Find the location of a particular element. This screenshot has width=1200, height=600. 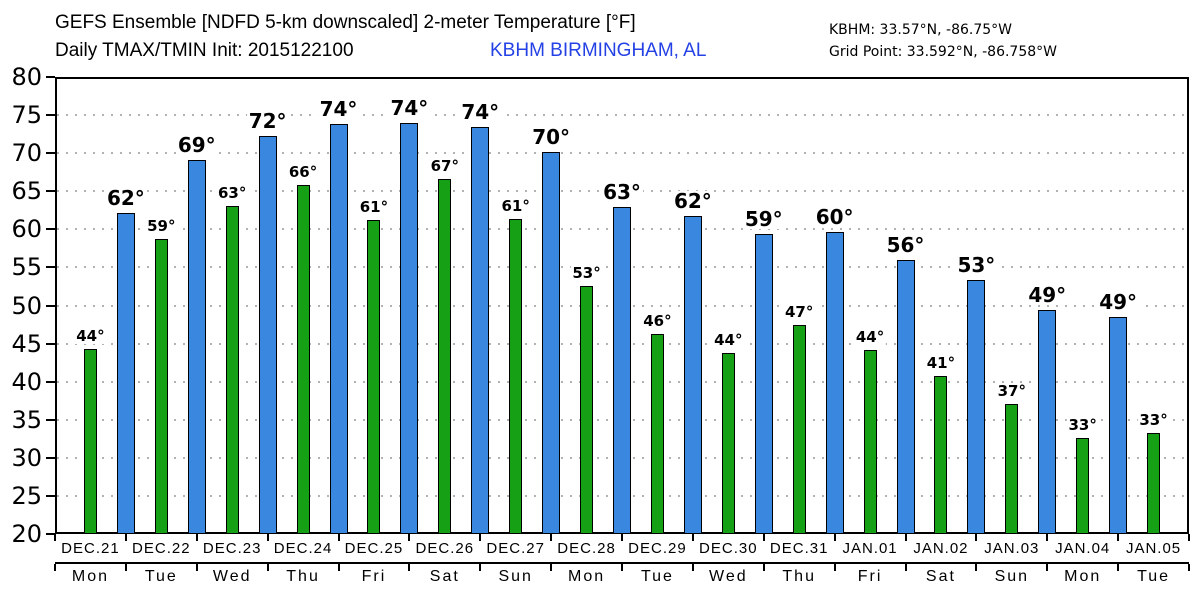

date-label: DEC.24 is located at coordinates (303, 548).